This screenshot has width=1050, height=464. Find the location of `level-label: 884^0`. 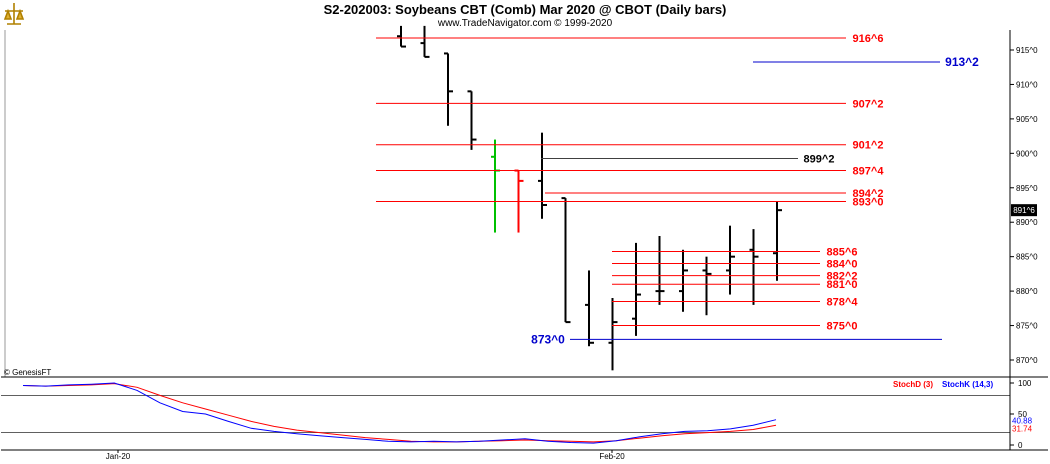

level-label: 884^0 is located at coordinates (842, 265).